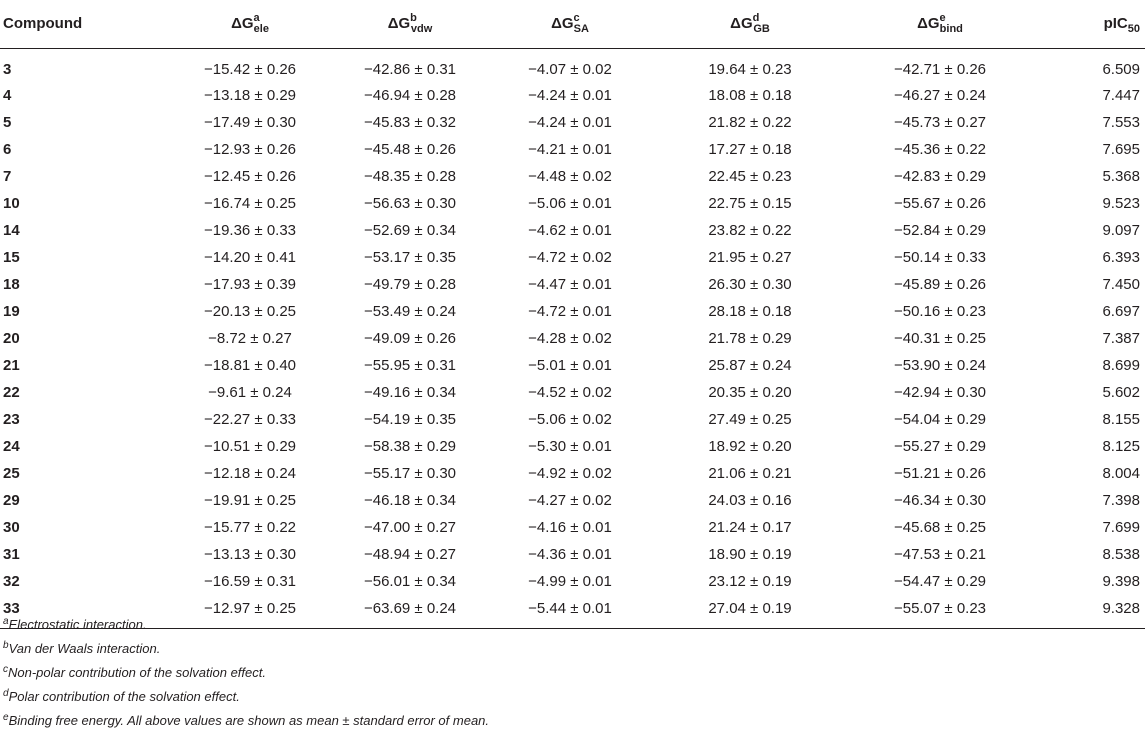 The image size is (1145, 734). What do you see at coordinates (750, 392) in the screenshot?
I see `delta-g-gb-cell: 20.35 ± 0.20` at bounding box center [750, 392].